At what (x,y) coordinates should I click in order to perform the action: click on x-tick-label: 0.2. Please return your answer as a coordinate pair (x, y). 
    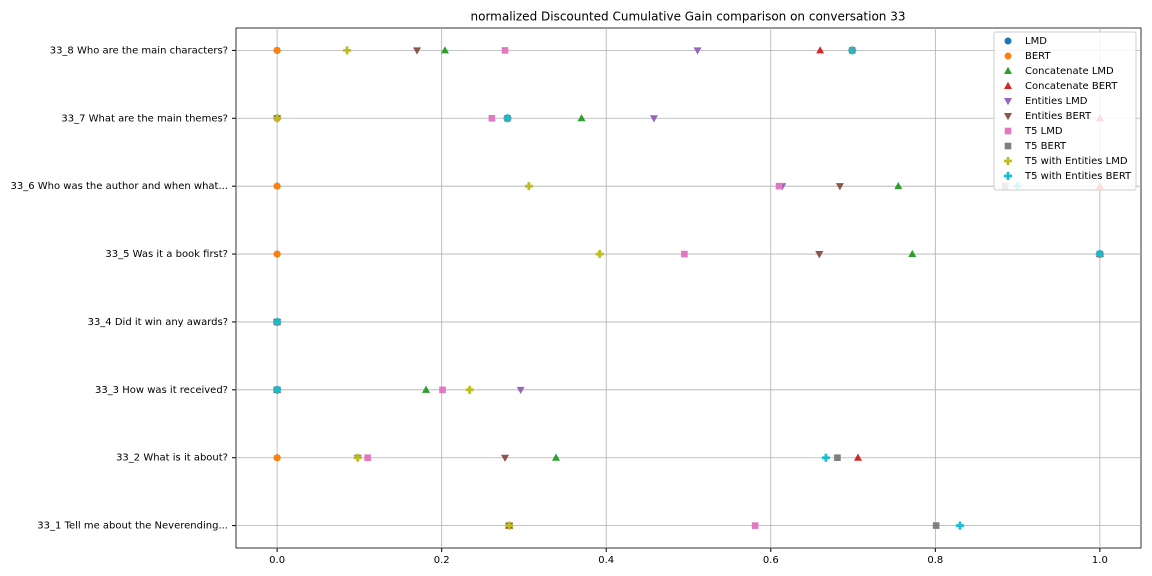
    Looking at the image, I should click on (442, 560).